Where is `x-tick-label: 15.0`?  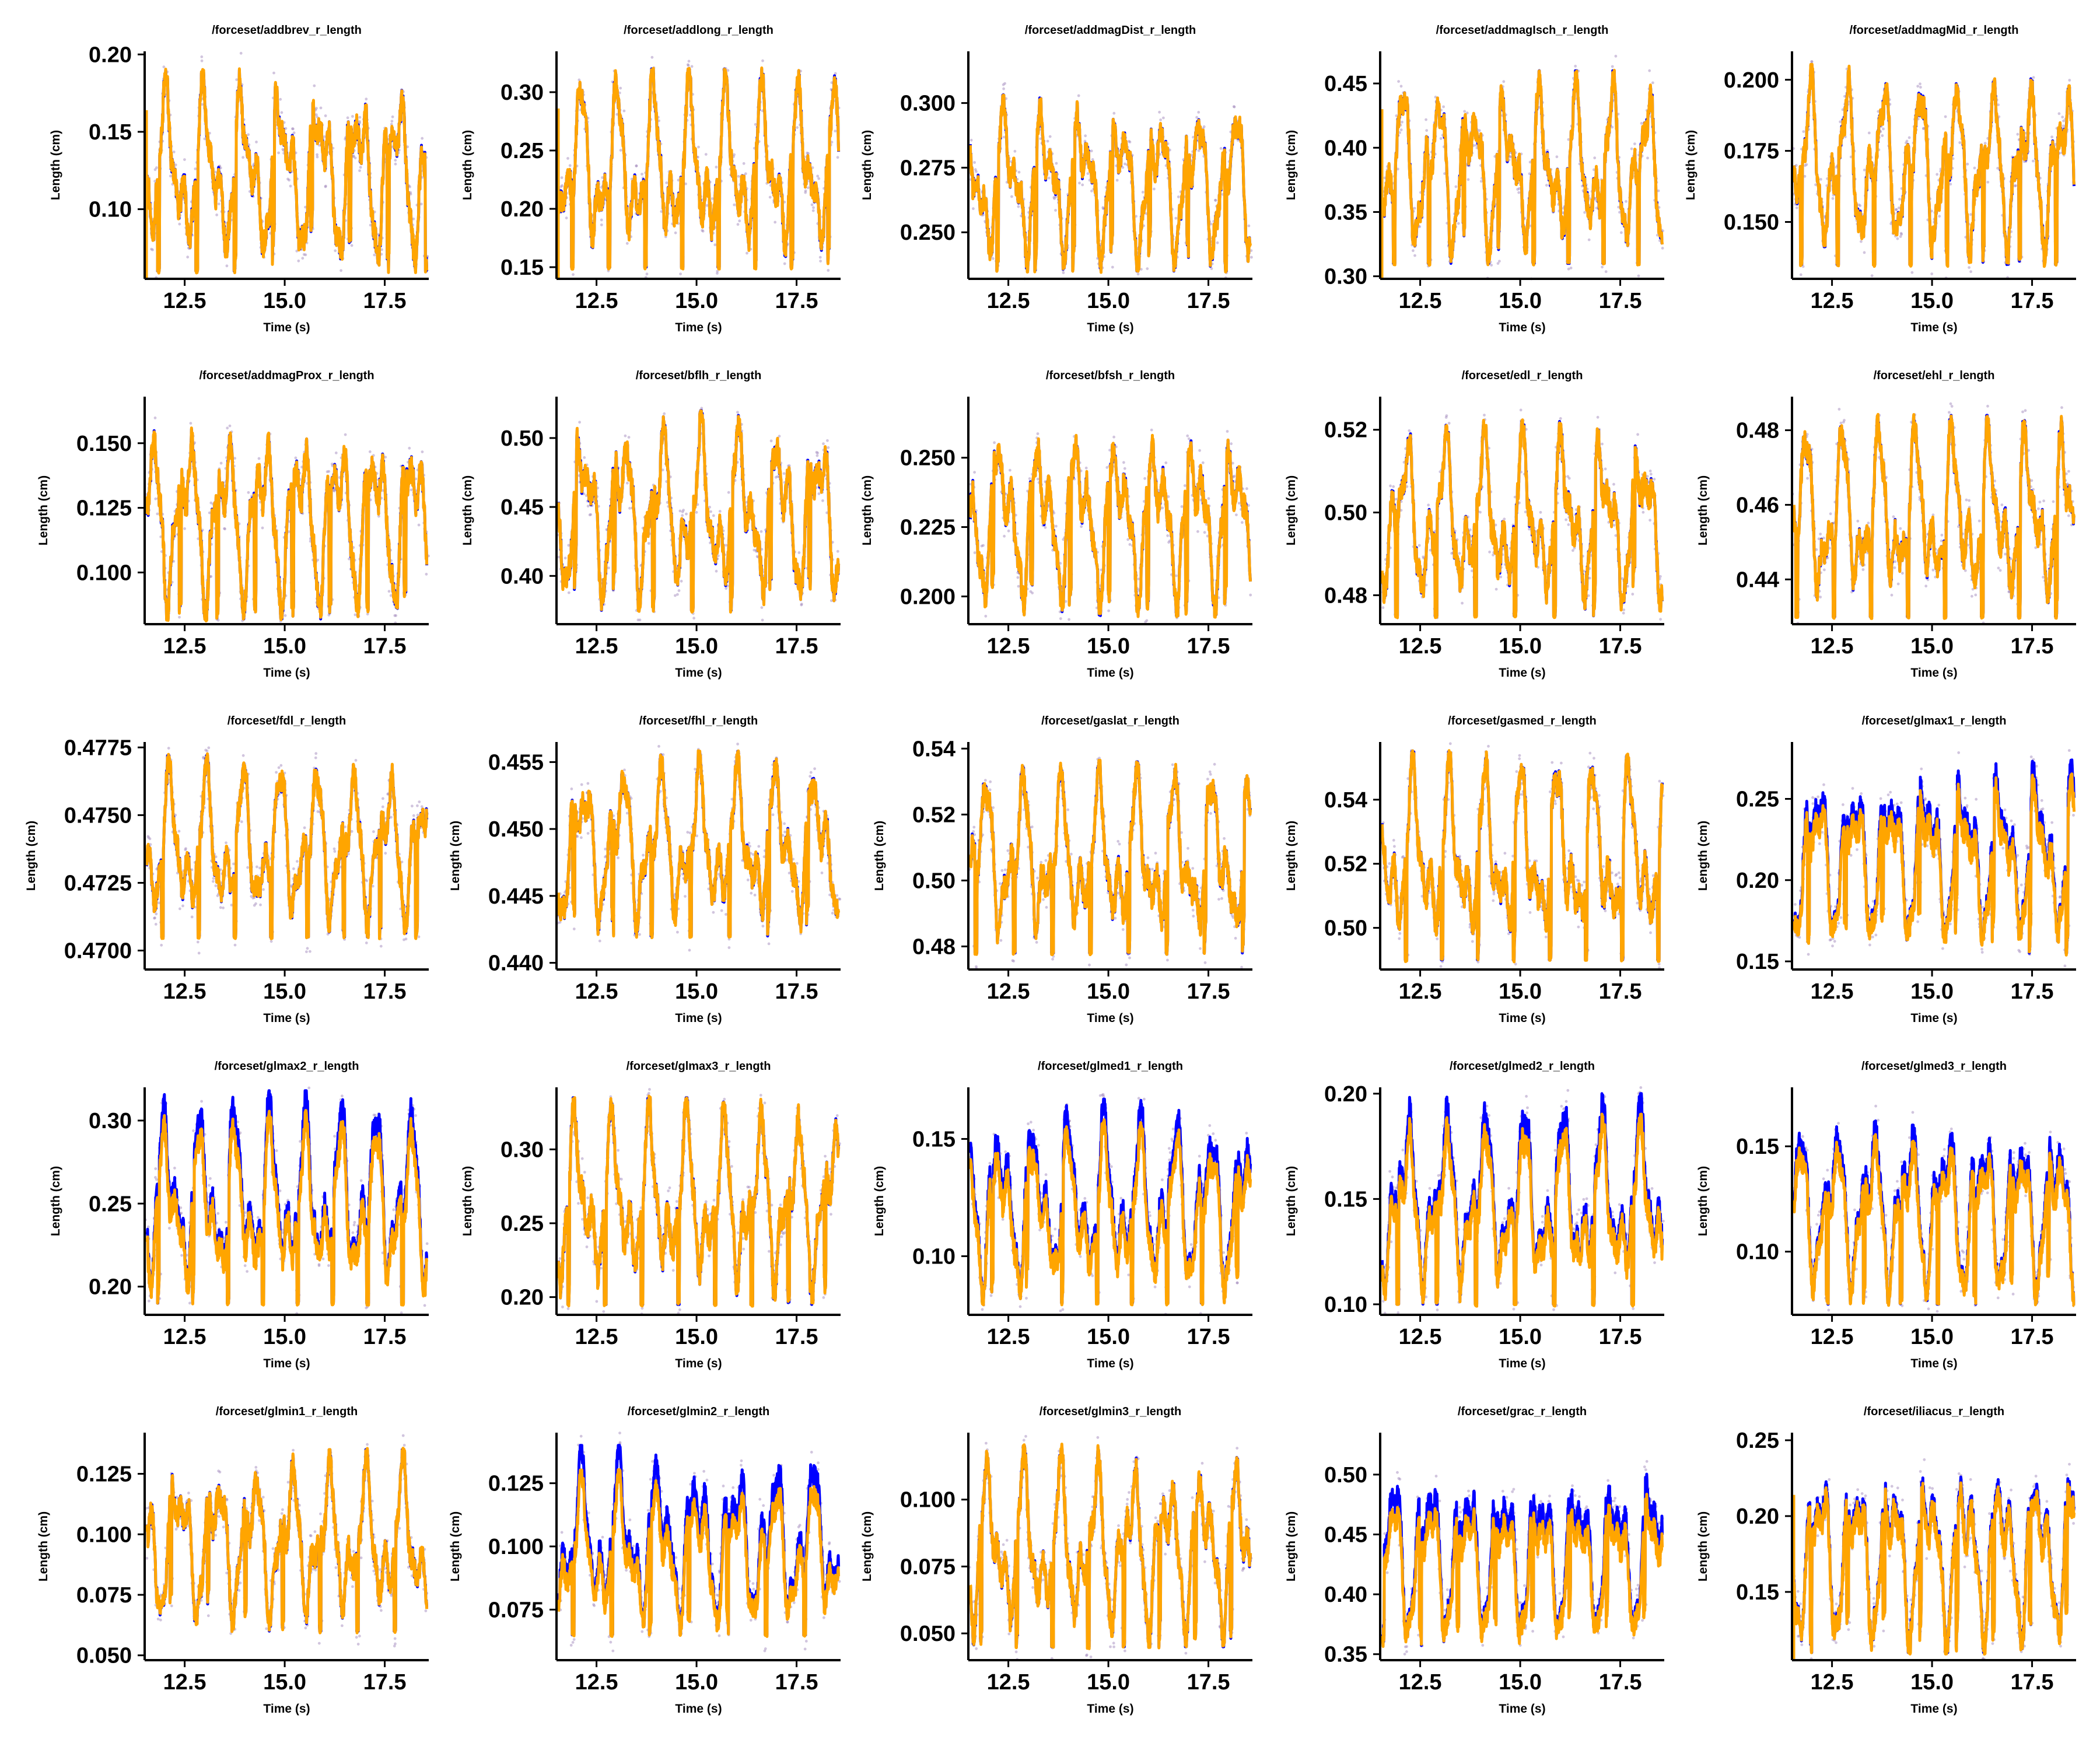
x-tick-label: 15.0 is located at coordinates (1108, 646).